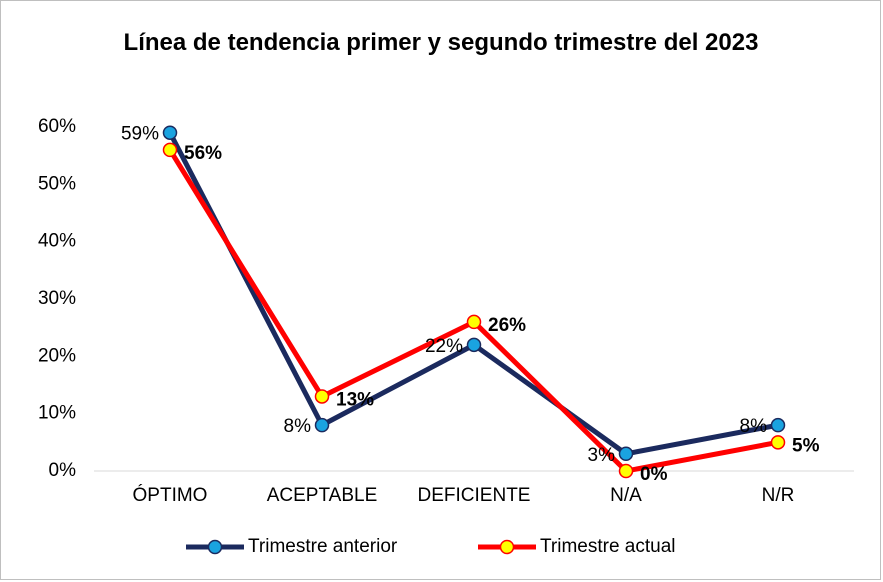  What do you see at coordinates (626, 495) in the screenshot?
I see `x-tick-label: N/A` at bounding box center [626, 495].